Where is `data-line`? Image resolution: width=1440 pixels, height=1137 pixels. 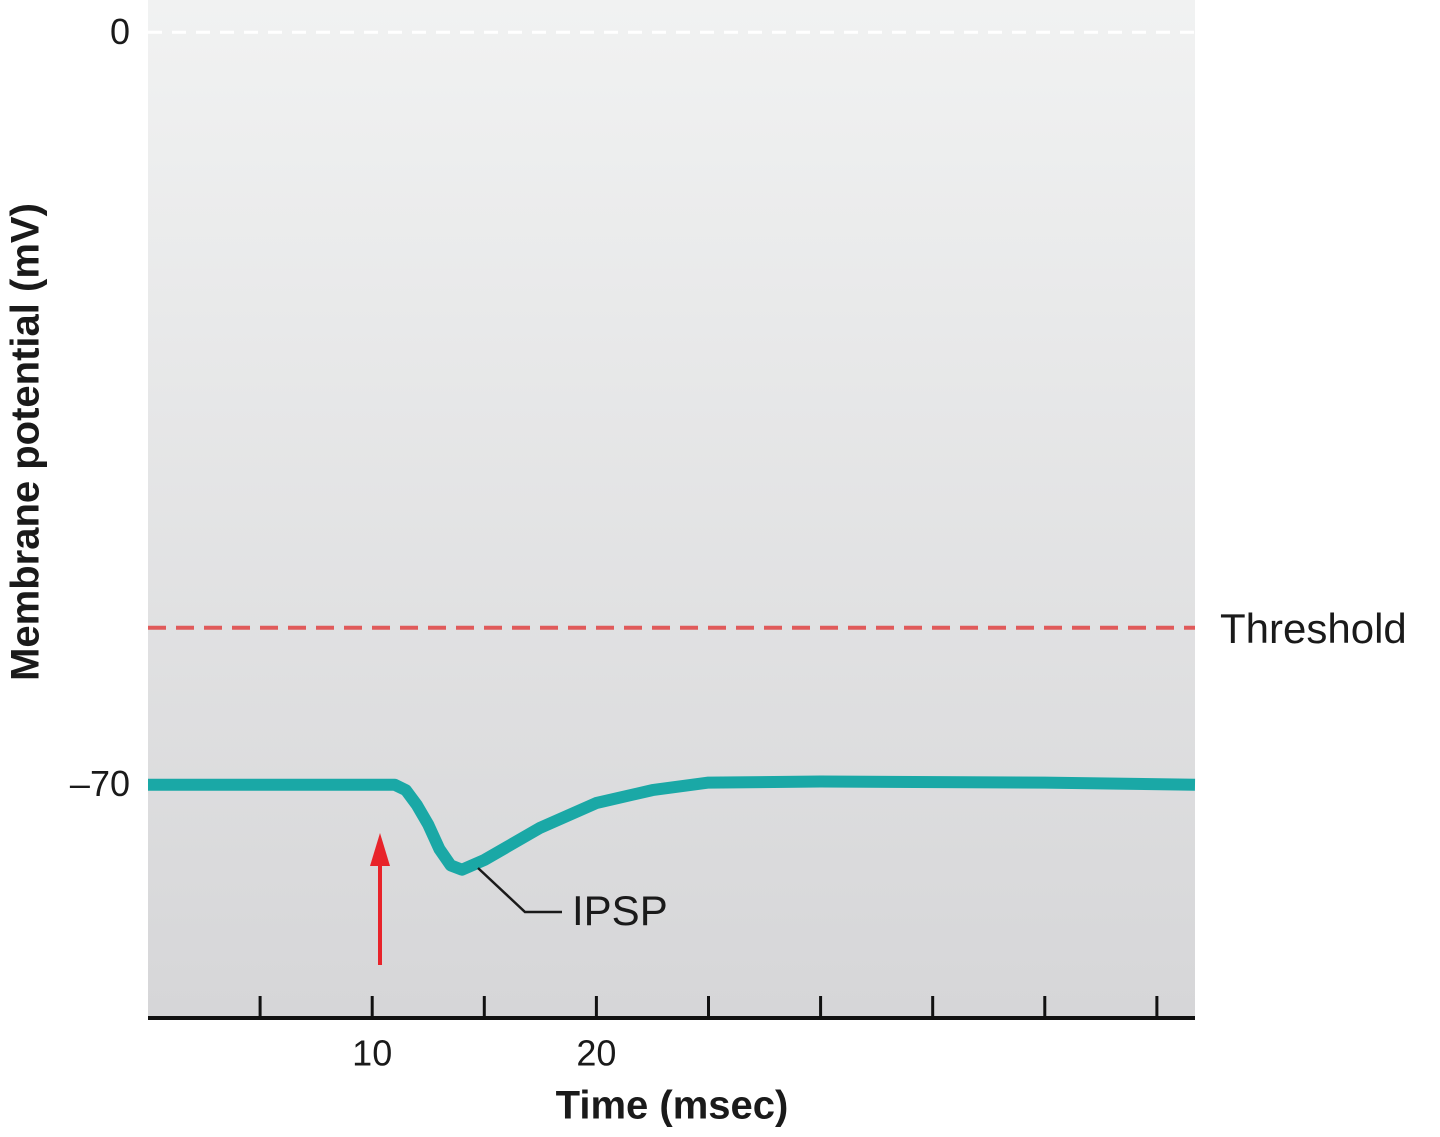
data-line is located at coordinates (672, 825).